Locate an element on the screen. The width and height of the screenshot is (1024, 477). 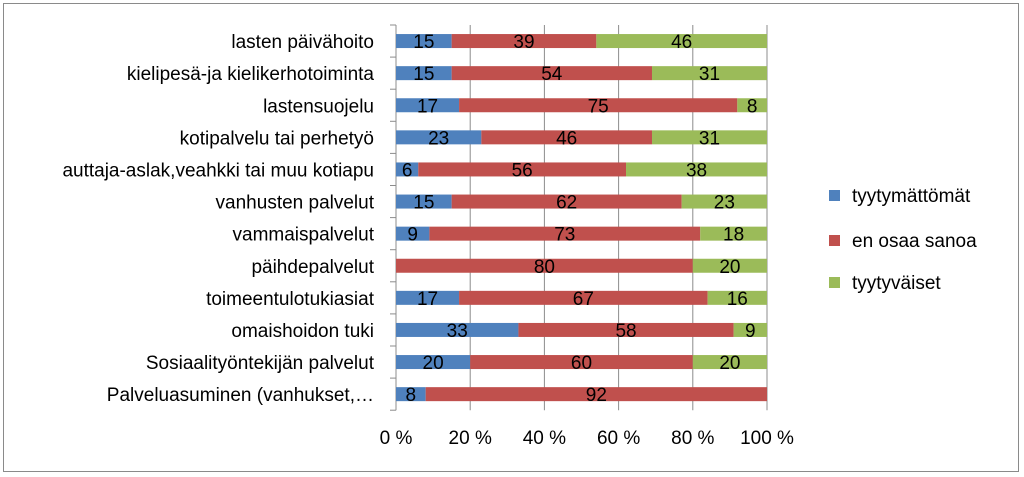
category-label: lasten päivähoito is located at coordinates (302, 42).